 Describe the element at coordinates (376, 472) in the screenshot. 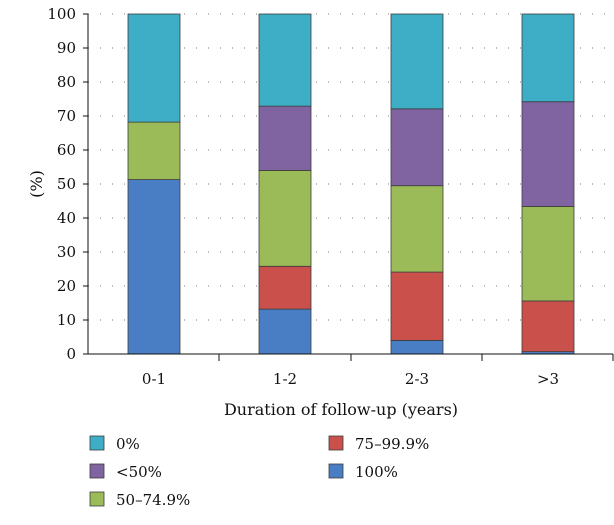

I see `legend-label-4: 100%` at that location.